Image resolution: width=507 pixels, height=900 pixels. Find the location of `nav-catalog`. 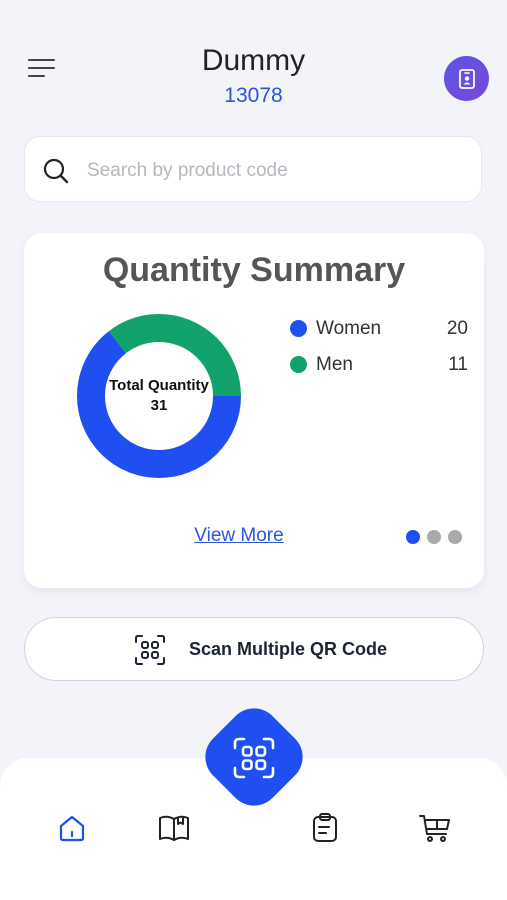

nav-catalog is located at coordinates (174, 828).